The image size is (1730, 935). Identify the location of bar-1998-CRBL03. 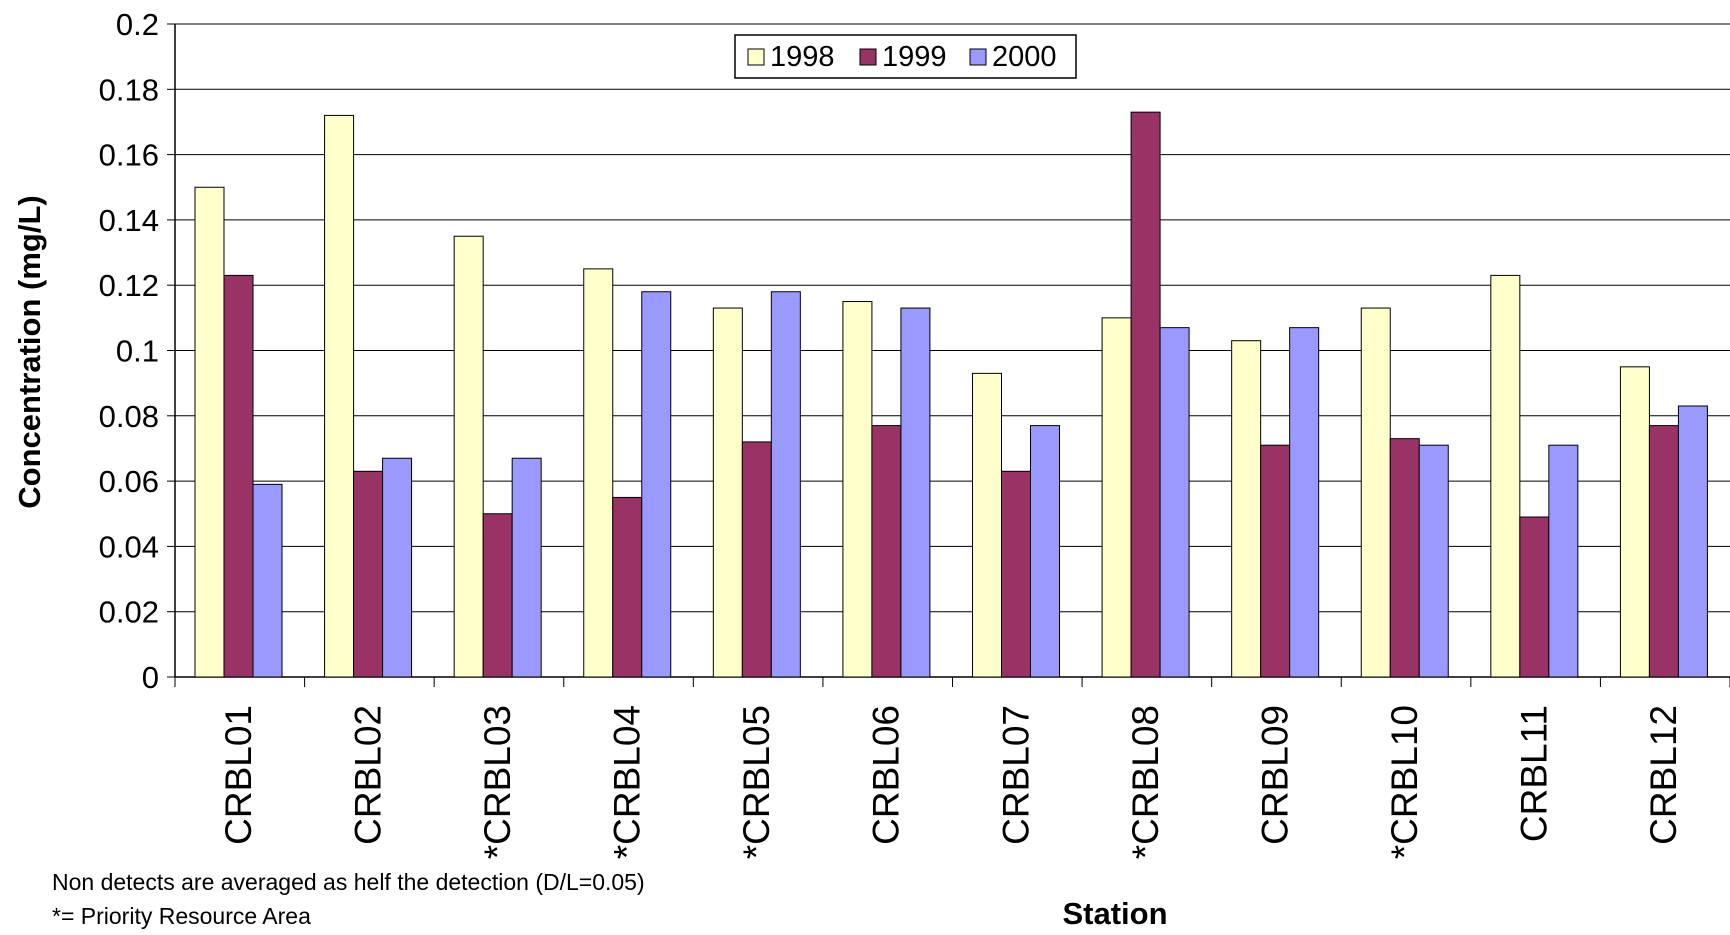
(468, 456).